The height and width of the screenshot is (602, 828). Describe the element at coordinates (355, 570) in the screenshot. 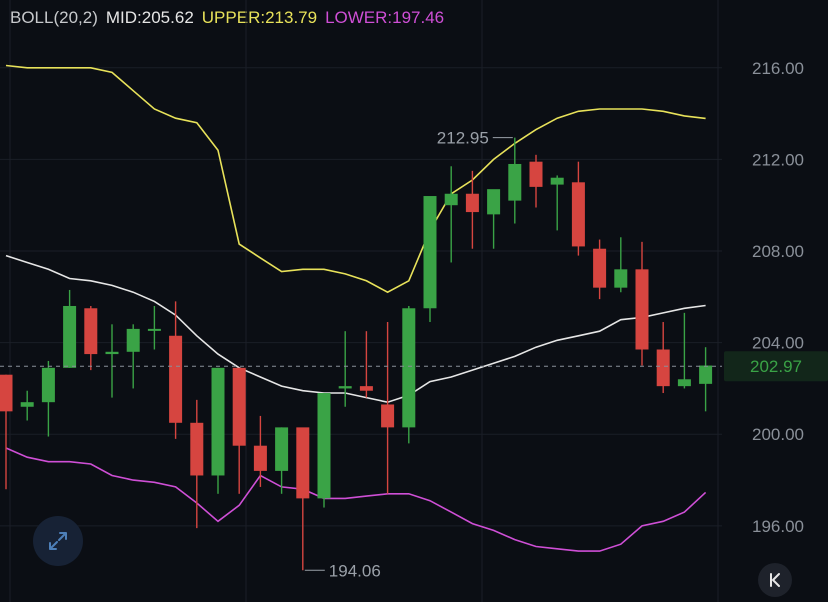

I see `low-price-label: 194.06` at that location.